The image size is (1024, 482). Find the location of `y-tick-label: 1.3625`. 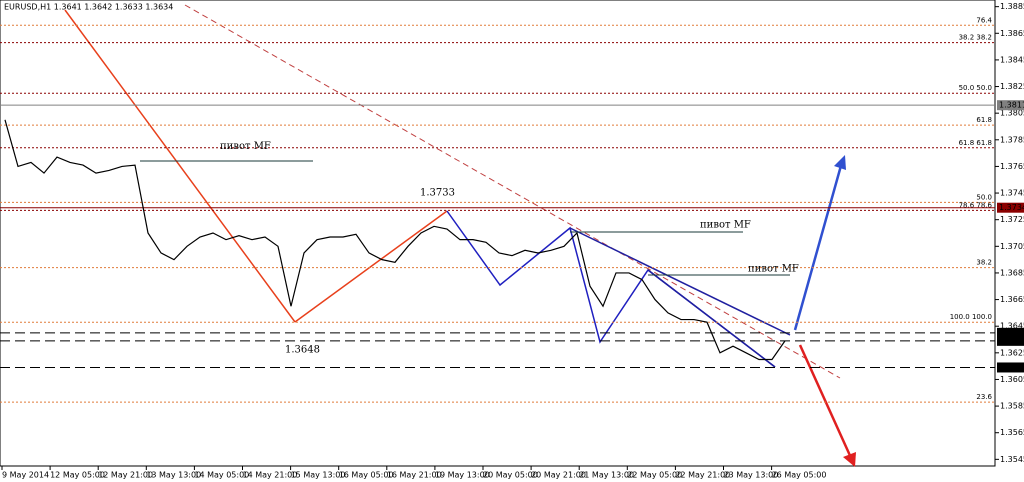

y-tick-label: 1.3625 is located at coordinates (1012, 352).